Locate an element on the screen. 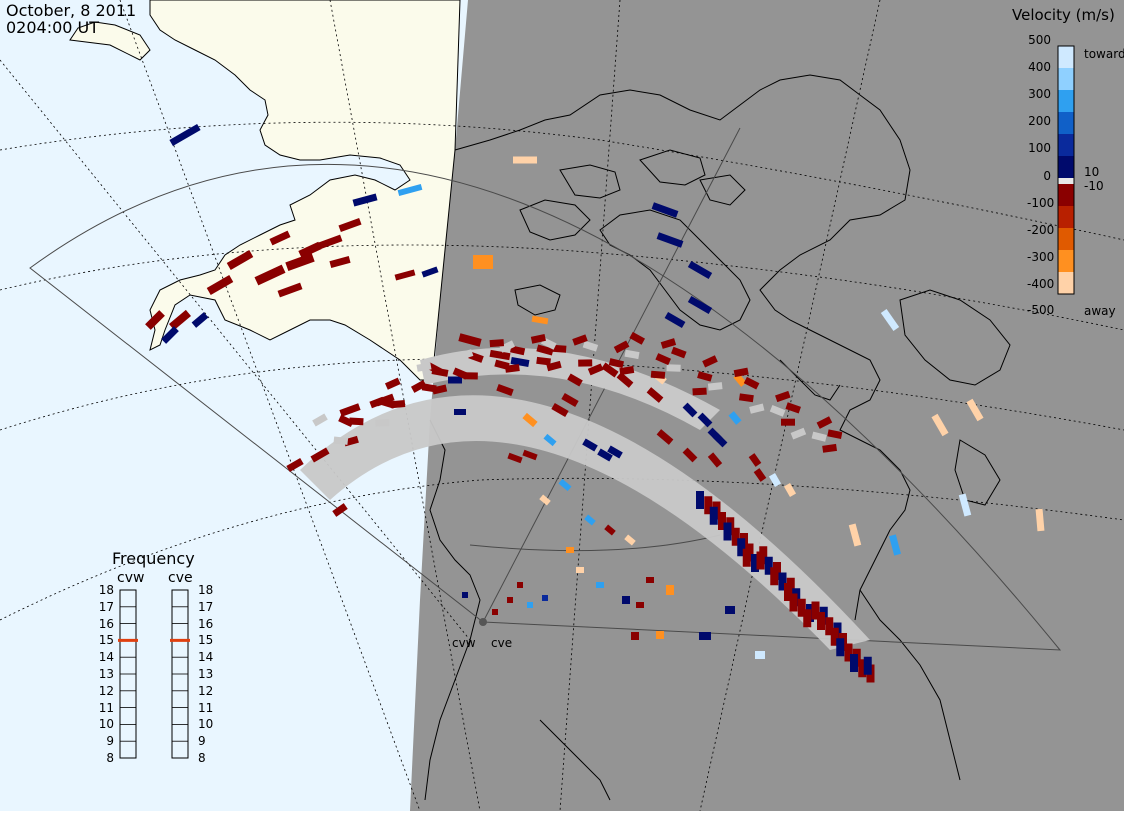 The height and width of the screenshot is (815, 1124). freq-col-cve: cve is located at coordinates (180, 578).